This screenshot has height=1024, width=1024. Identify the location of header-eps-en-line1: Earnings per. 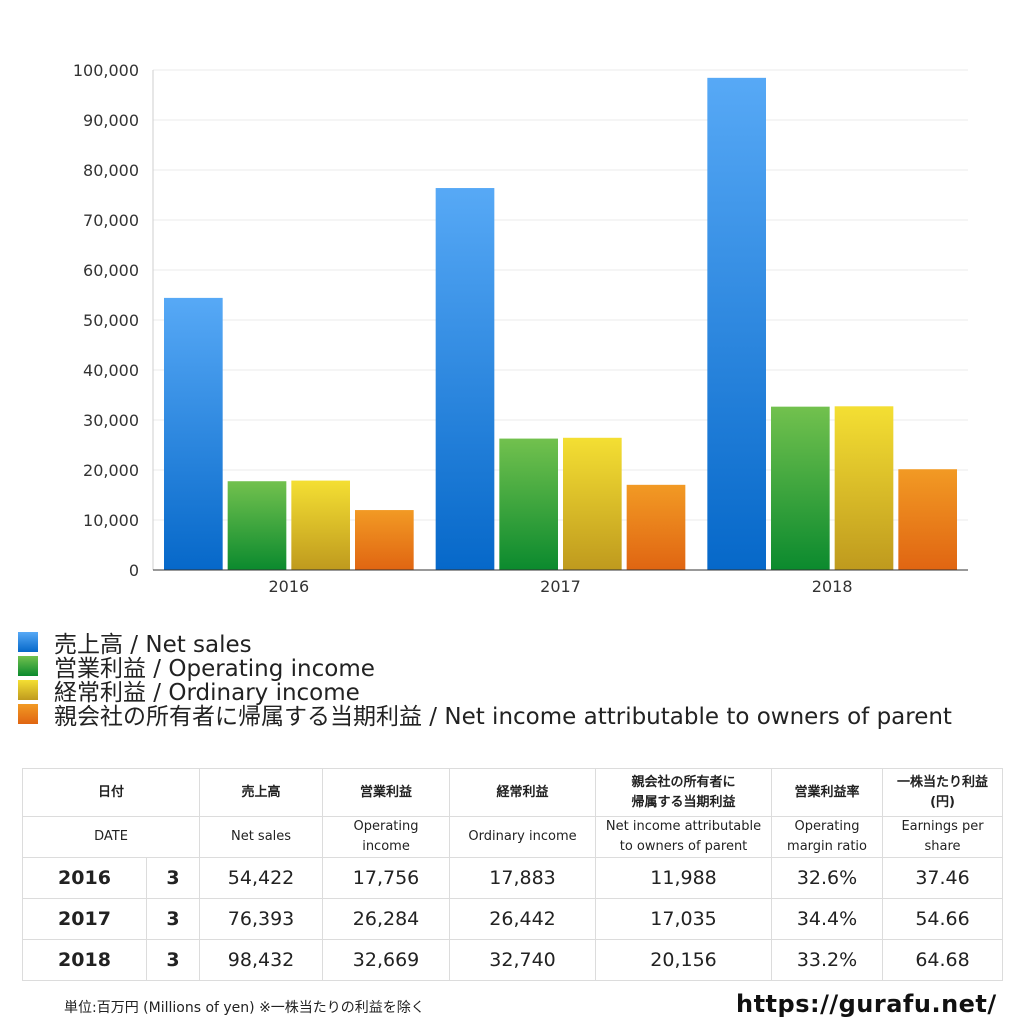
(942, 826).